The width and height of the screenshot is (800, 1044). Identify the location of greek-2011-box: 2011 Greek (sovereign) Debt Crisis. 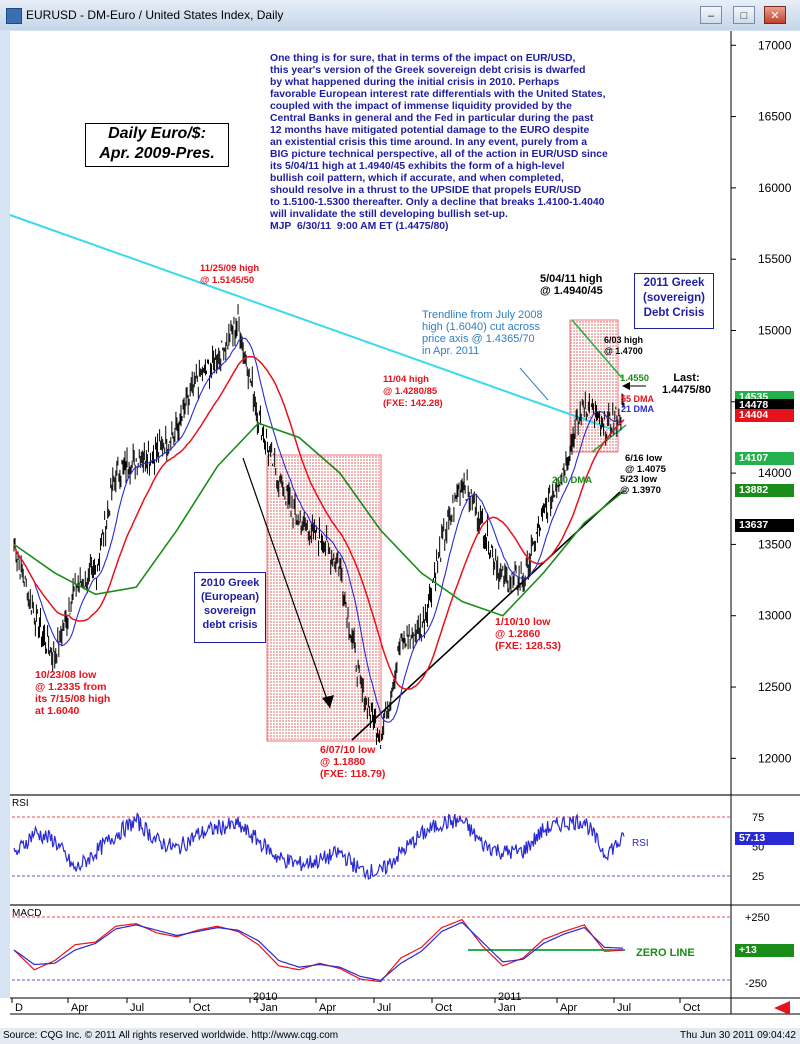
(674, 301).